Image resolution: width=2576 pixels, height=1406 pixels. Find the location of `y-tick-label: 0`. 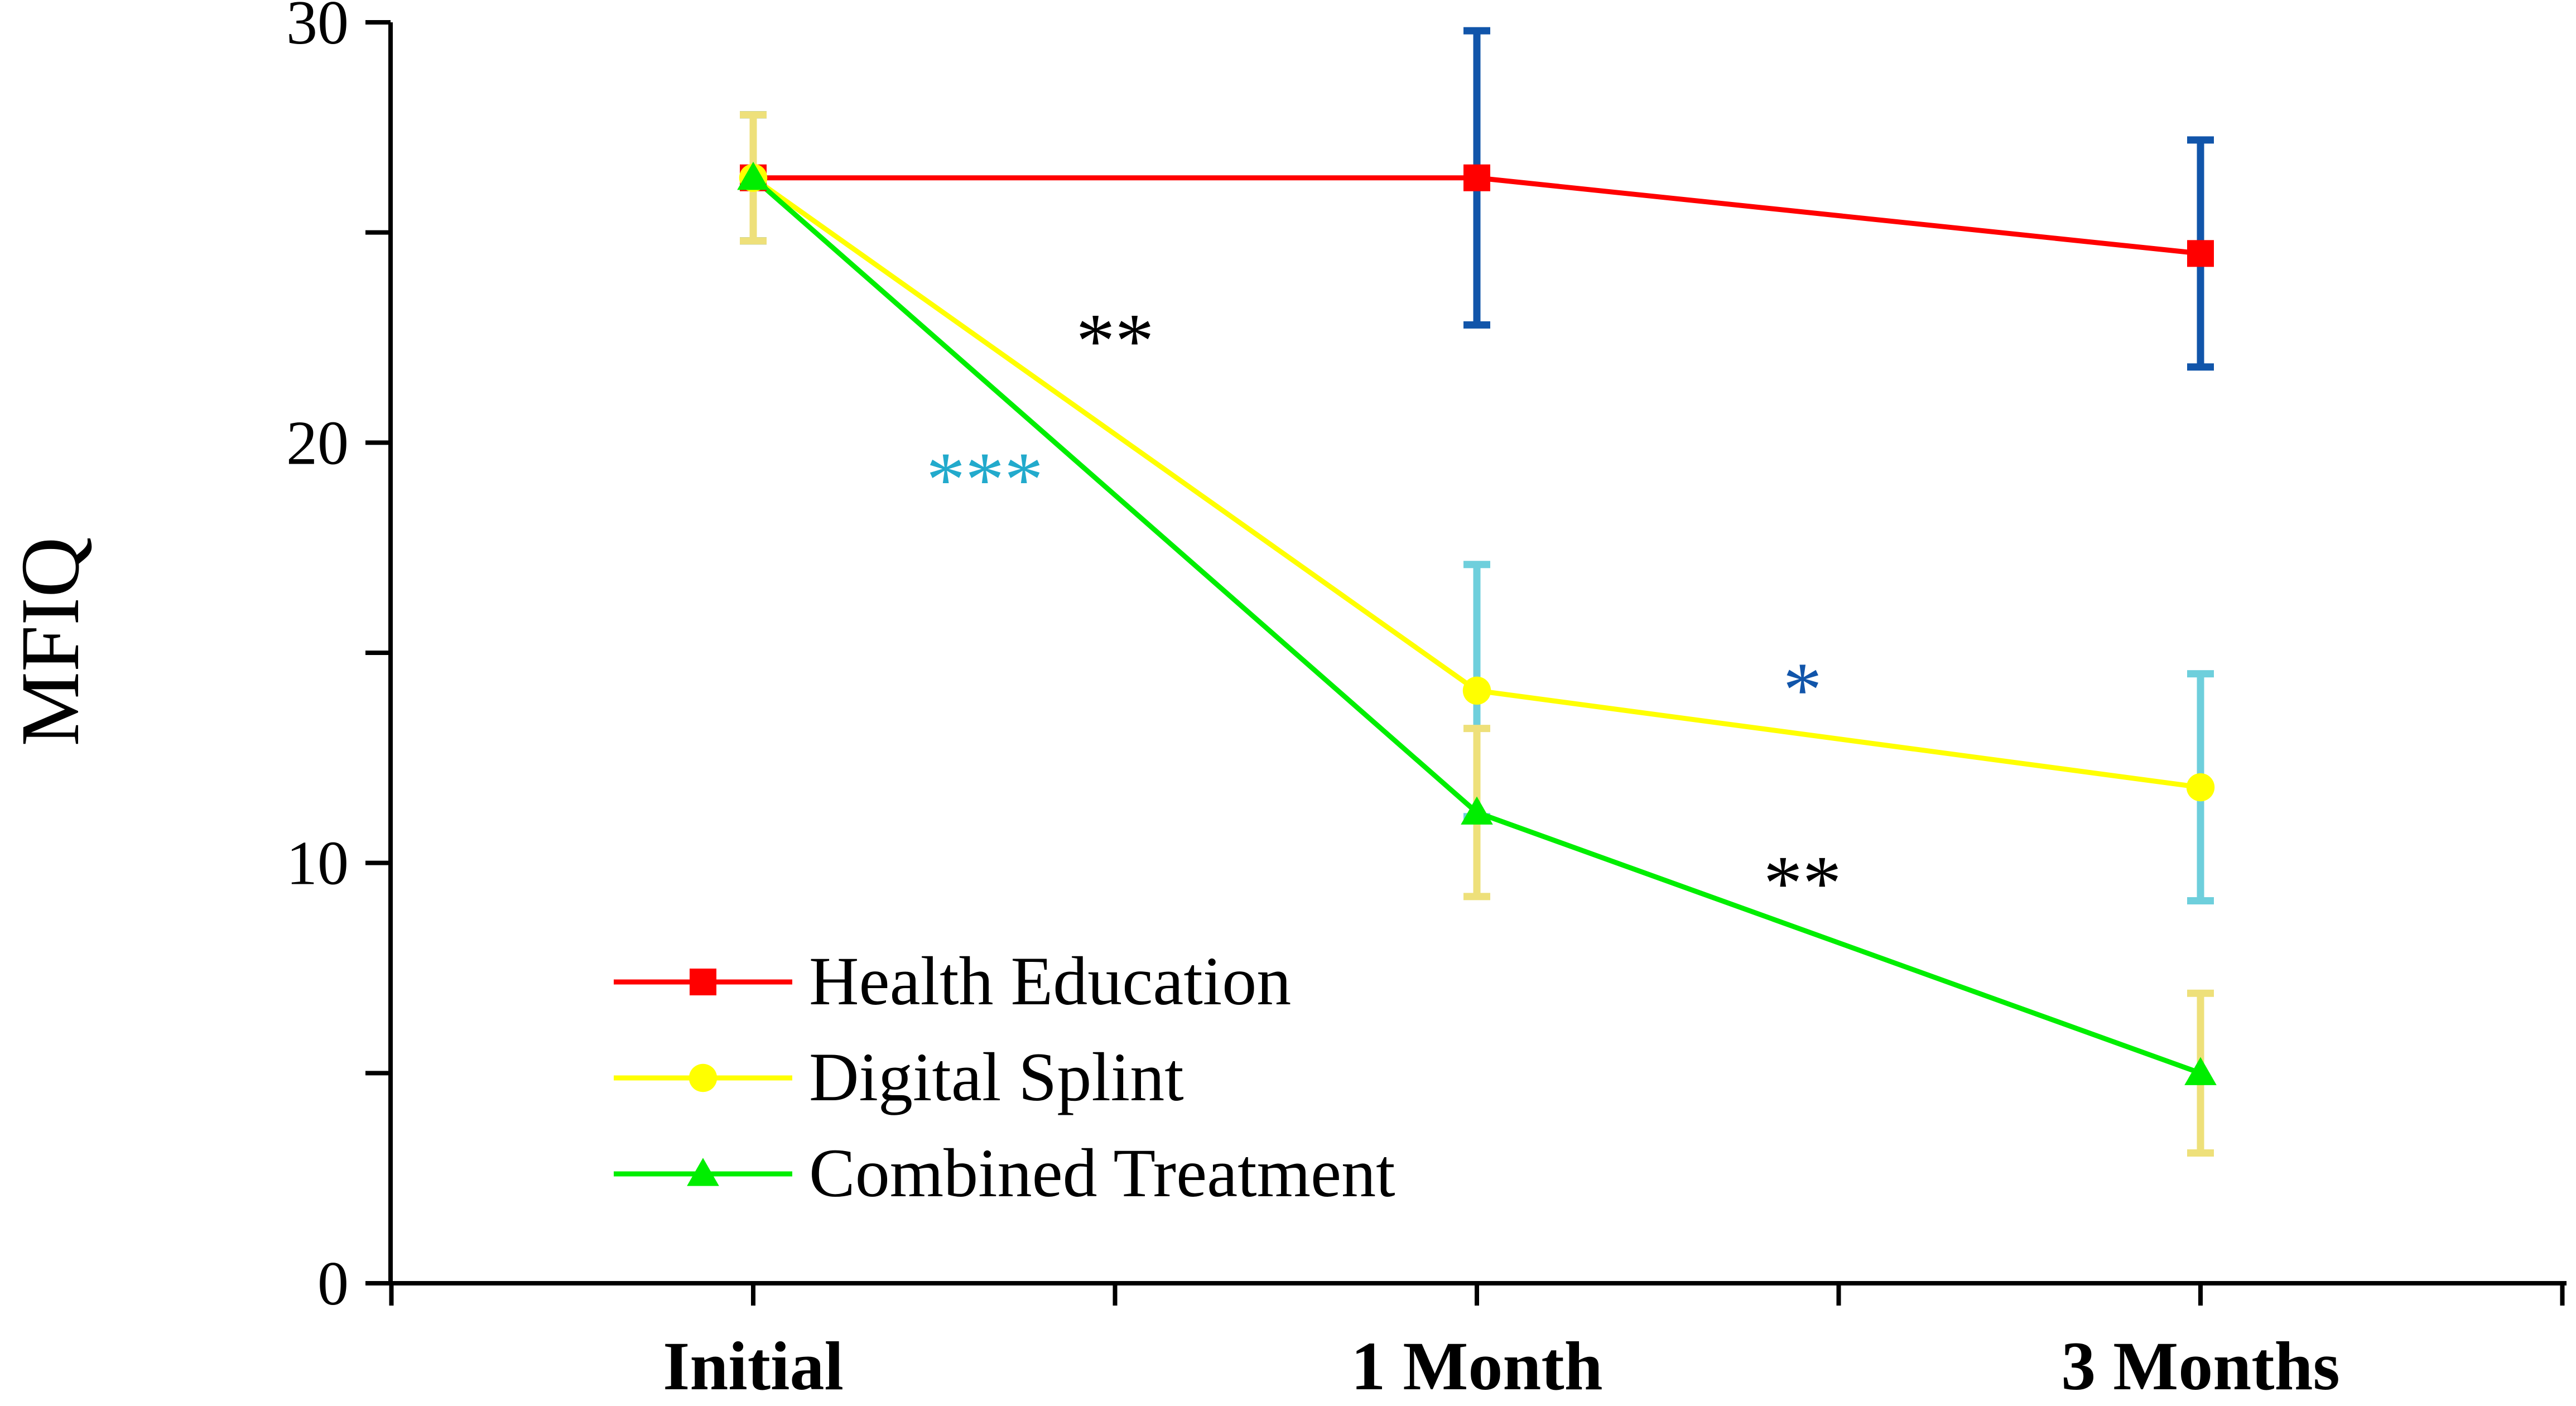

y-tick-label: 0 is located at coordinates (333, 1283).